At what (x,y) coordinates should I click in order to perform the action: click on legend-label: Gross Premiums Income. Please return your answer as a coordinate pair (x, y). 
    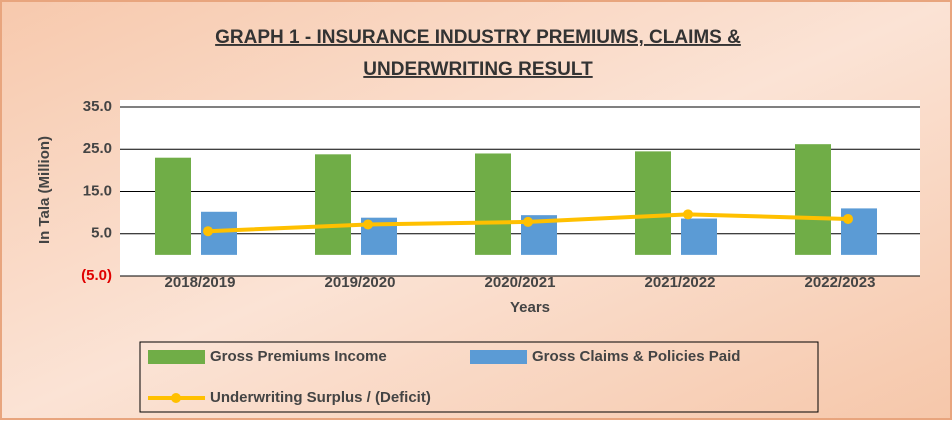
    Looking at the image, I should click on (298, 356).